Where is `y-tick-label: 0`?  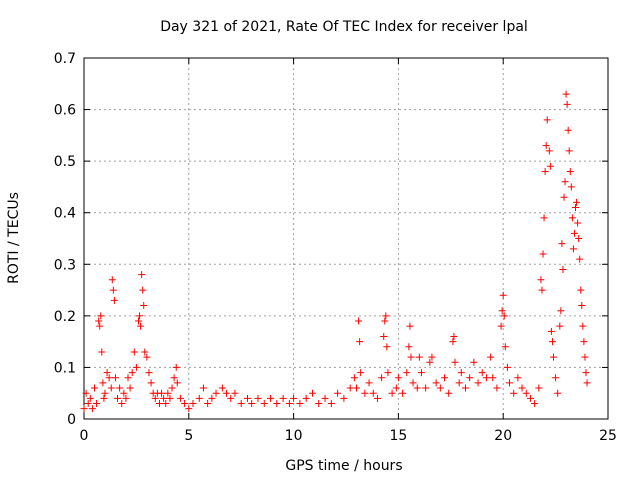
y-tick-label: 0 is located at coordinates (71, 420).